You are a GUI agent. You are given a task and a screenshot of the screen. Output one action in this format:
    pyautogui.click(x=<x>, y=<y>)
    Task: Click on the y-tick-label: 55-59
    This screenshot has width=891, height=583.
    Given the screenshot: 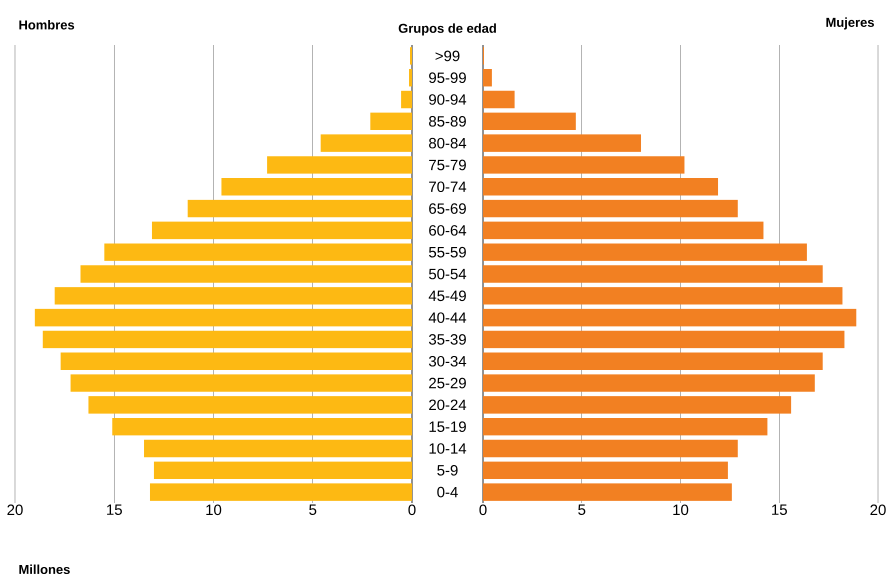 What is the action you would take?
    pyautogui.click(x=447, y=252)
    